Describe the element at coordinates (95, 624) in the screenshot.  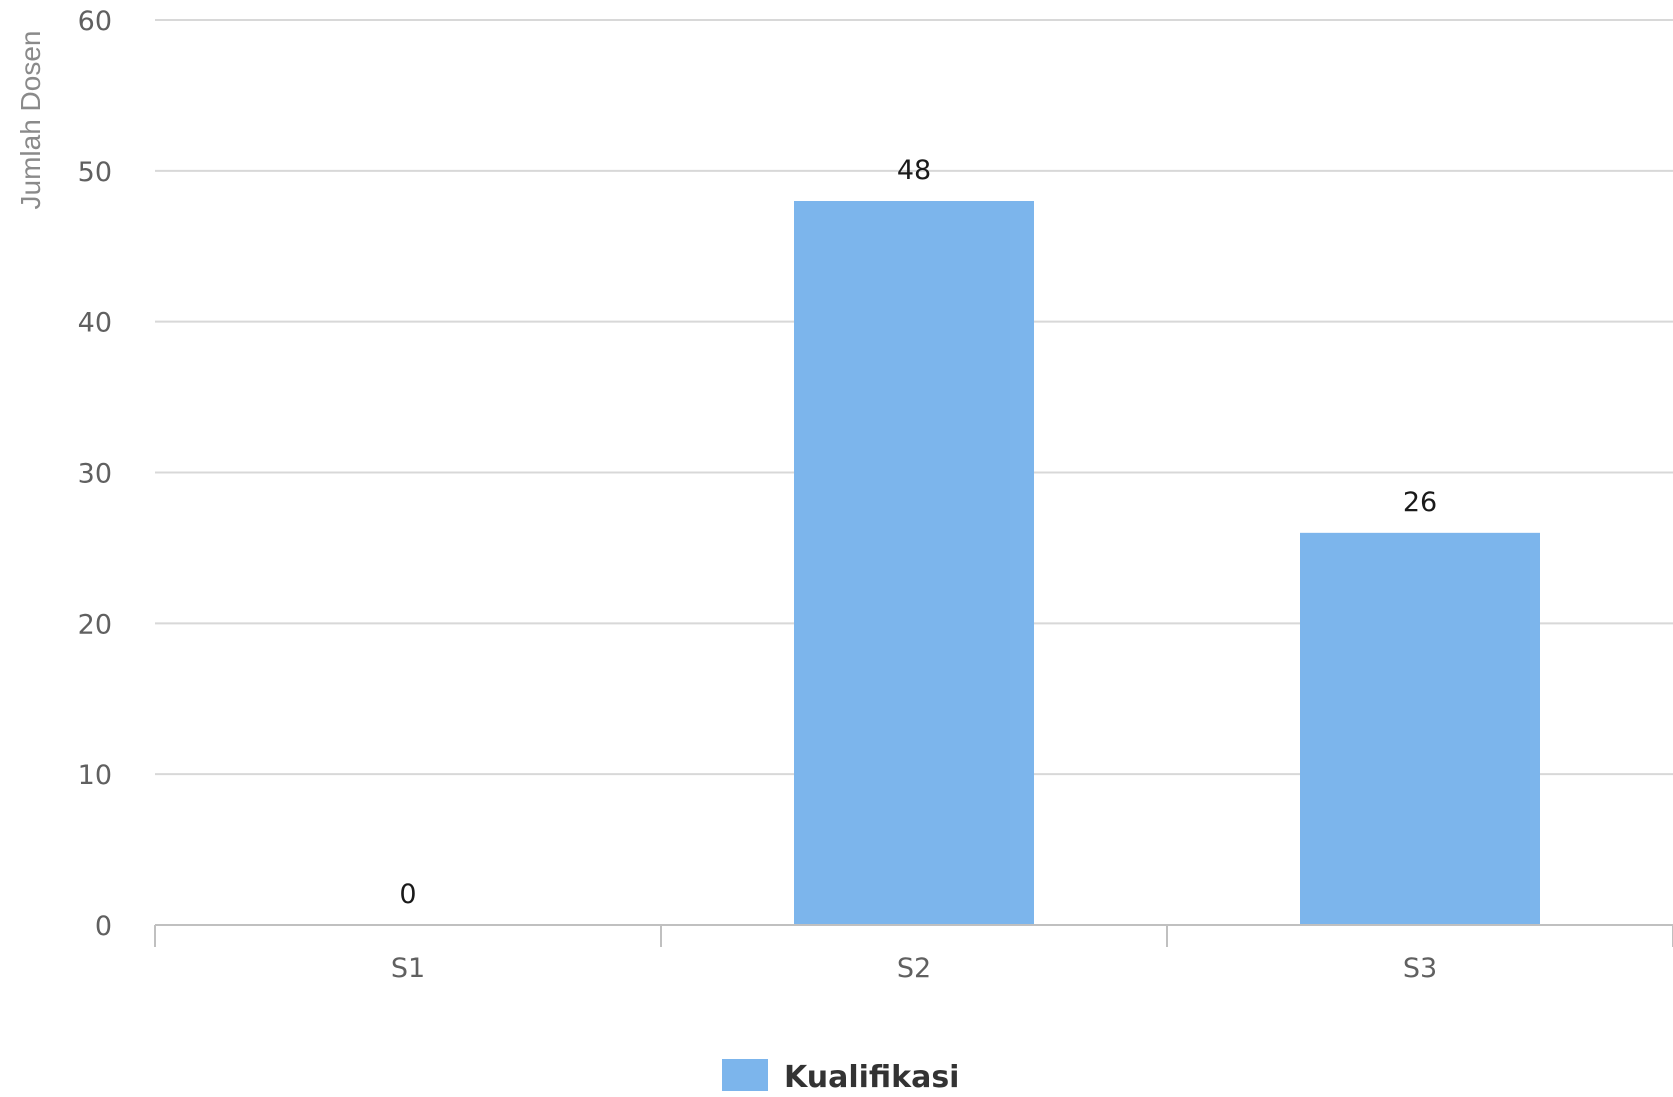
I see `y-tick-label: 20` at that location.